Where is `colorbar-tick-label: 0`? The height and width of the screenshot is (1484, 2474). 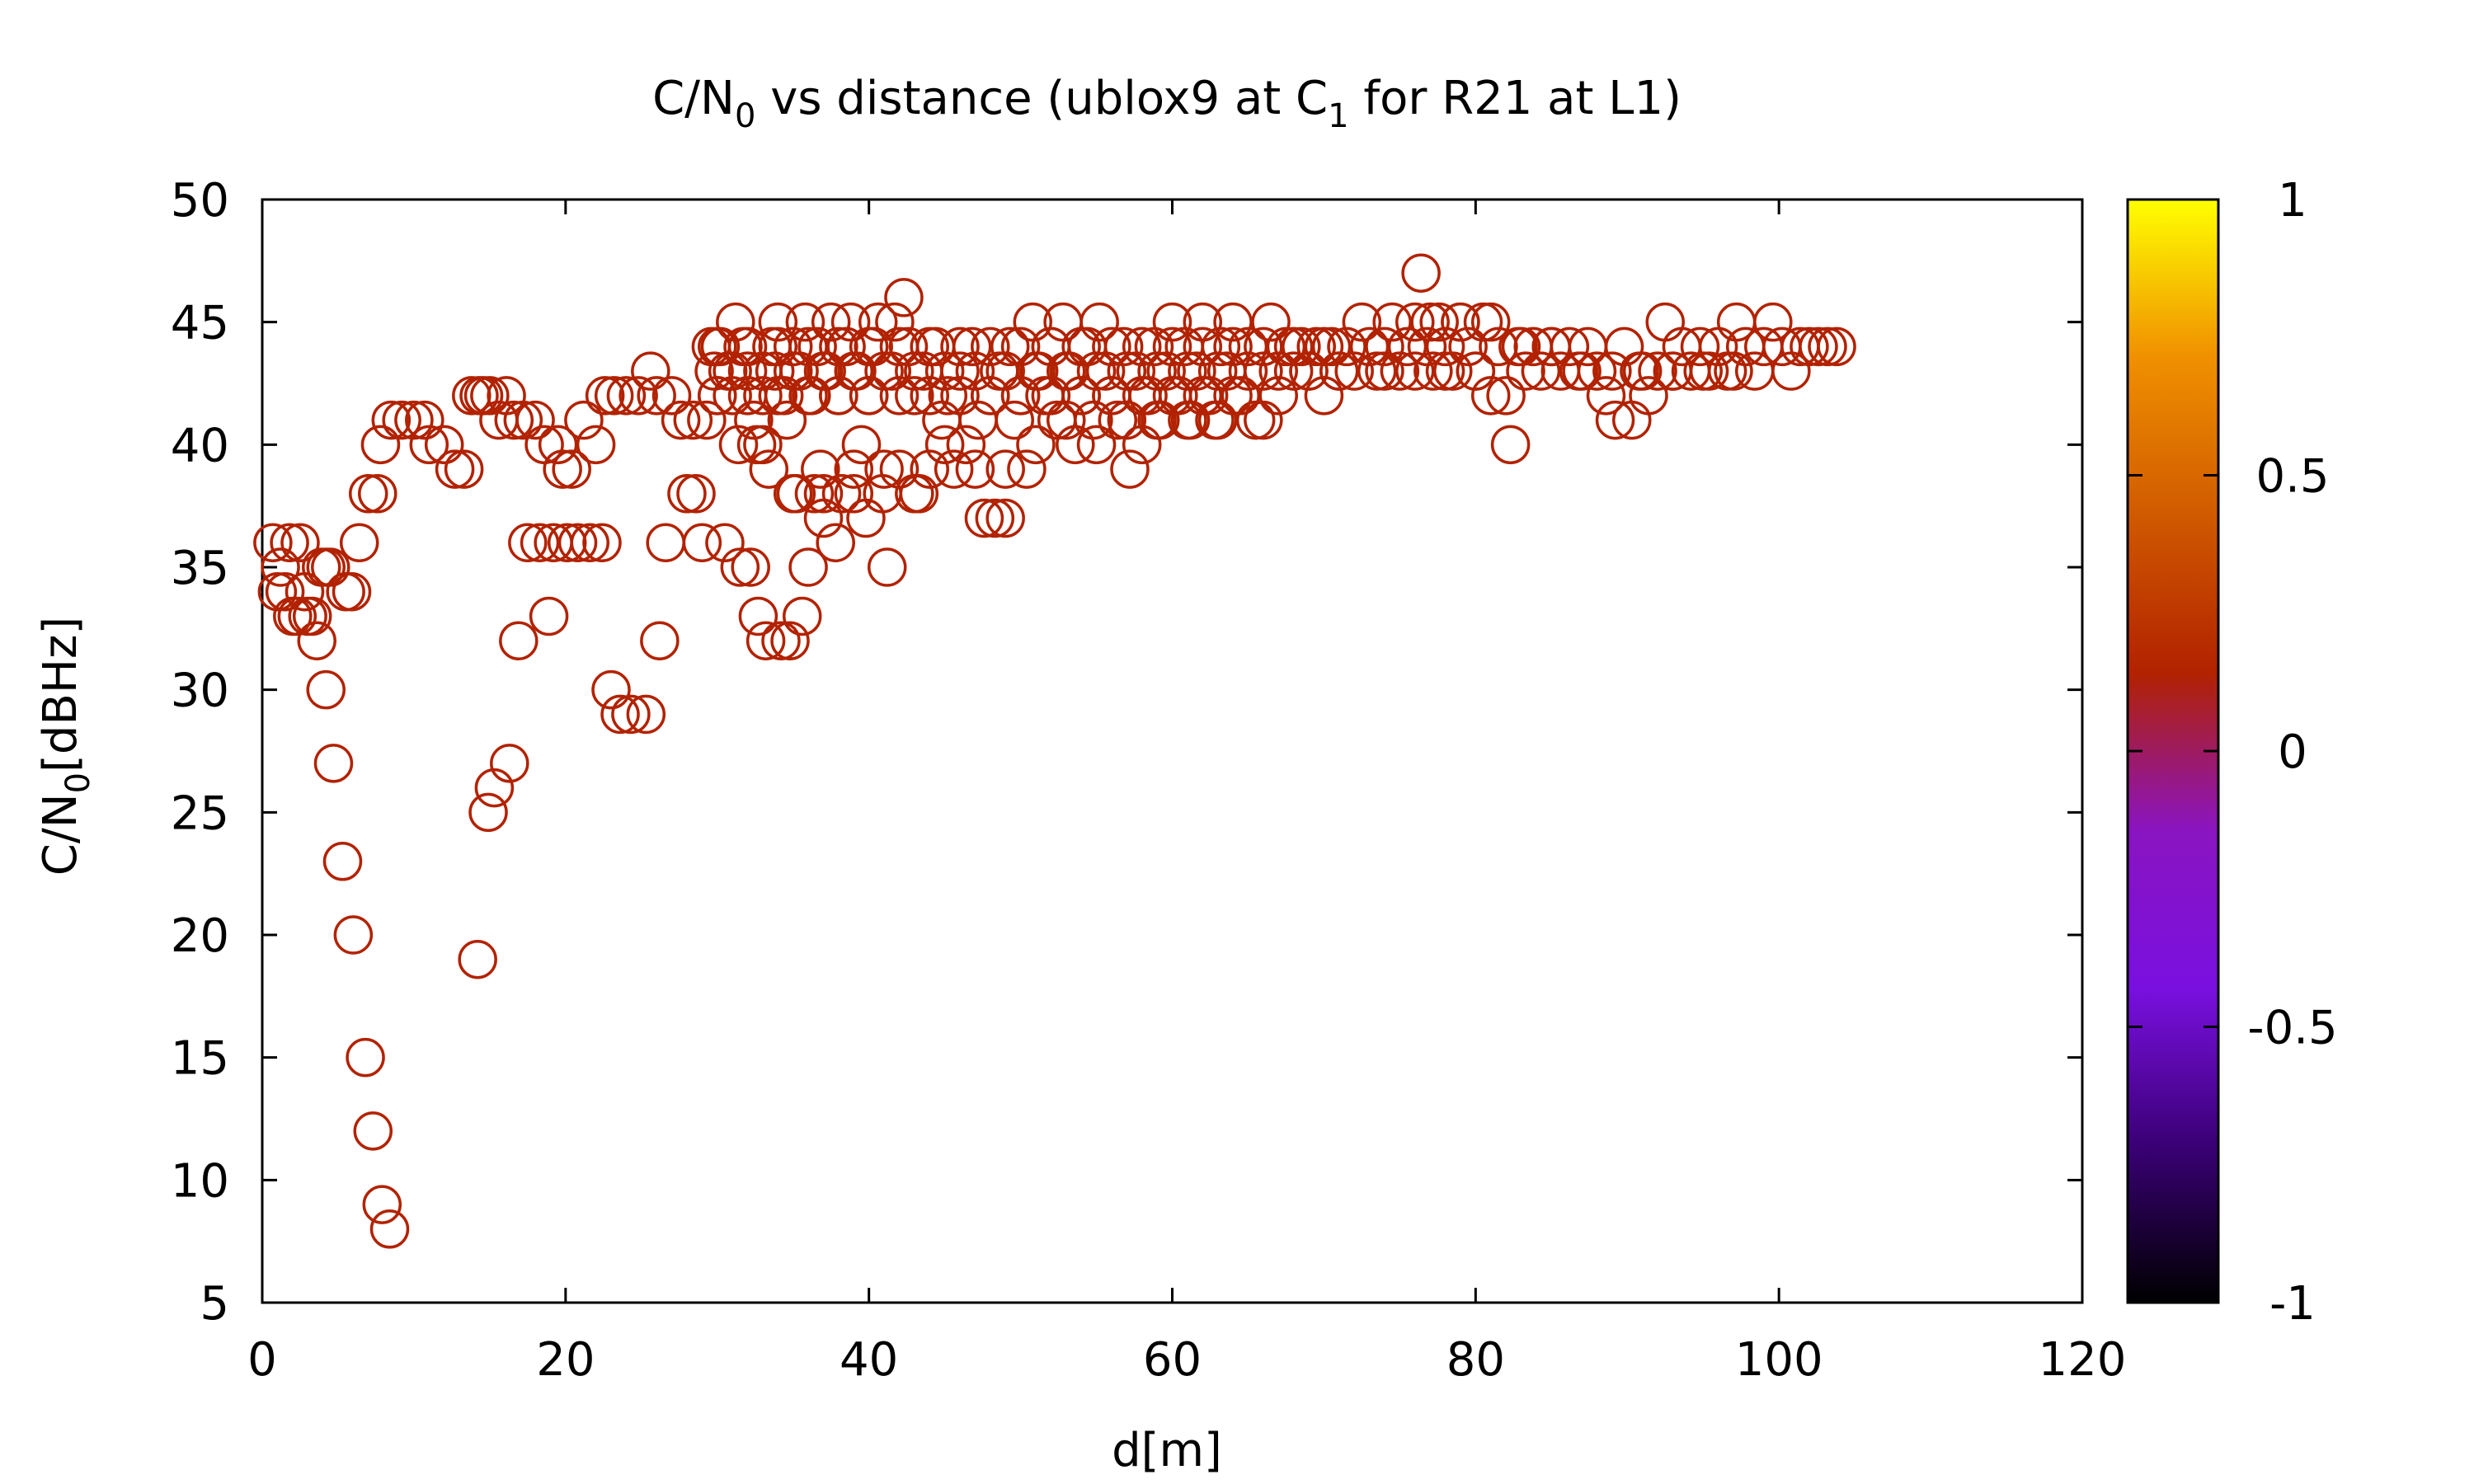 colorbar-tick-label: 0 is located at coordinates (2292, 752).